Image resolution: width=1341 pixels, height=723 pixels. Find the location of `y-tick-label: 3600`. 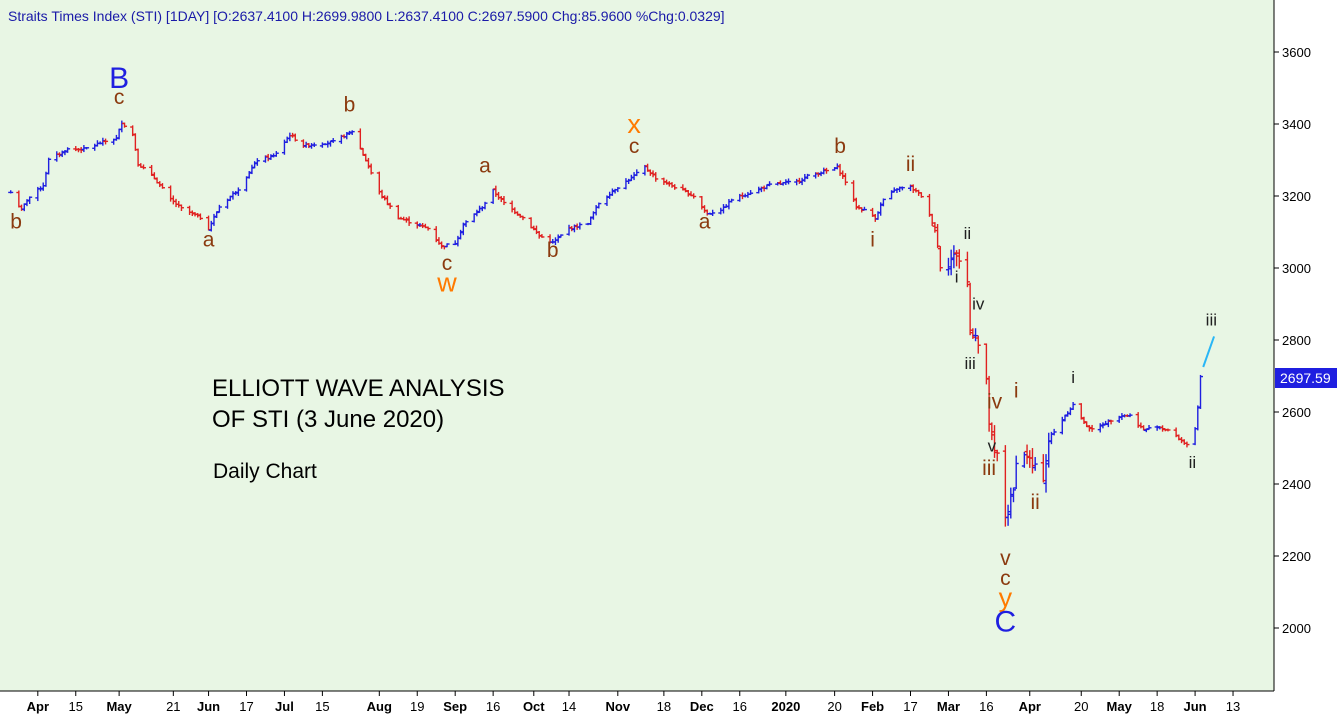

y-tick-label: 3600 is located at coordinates (1296, 52).